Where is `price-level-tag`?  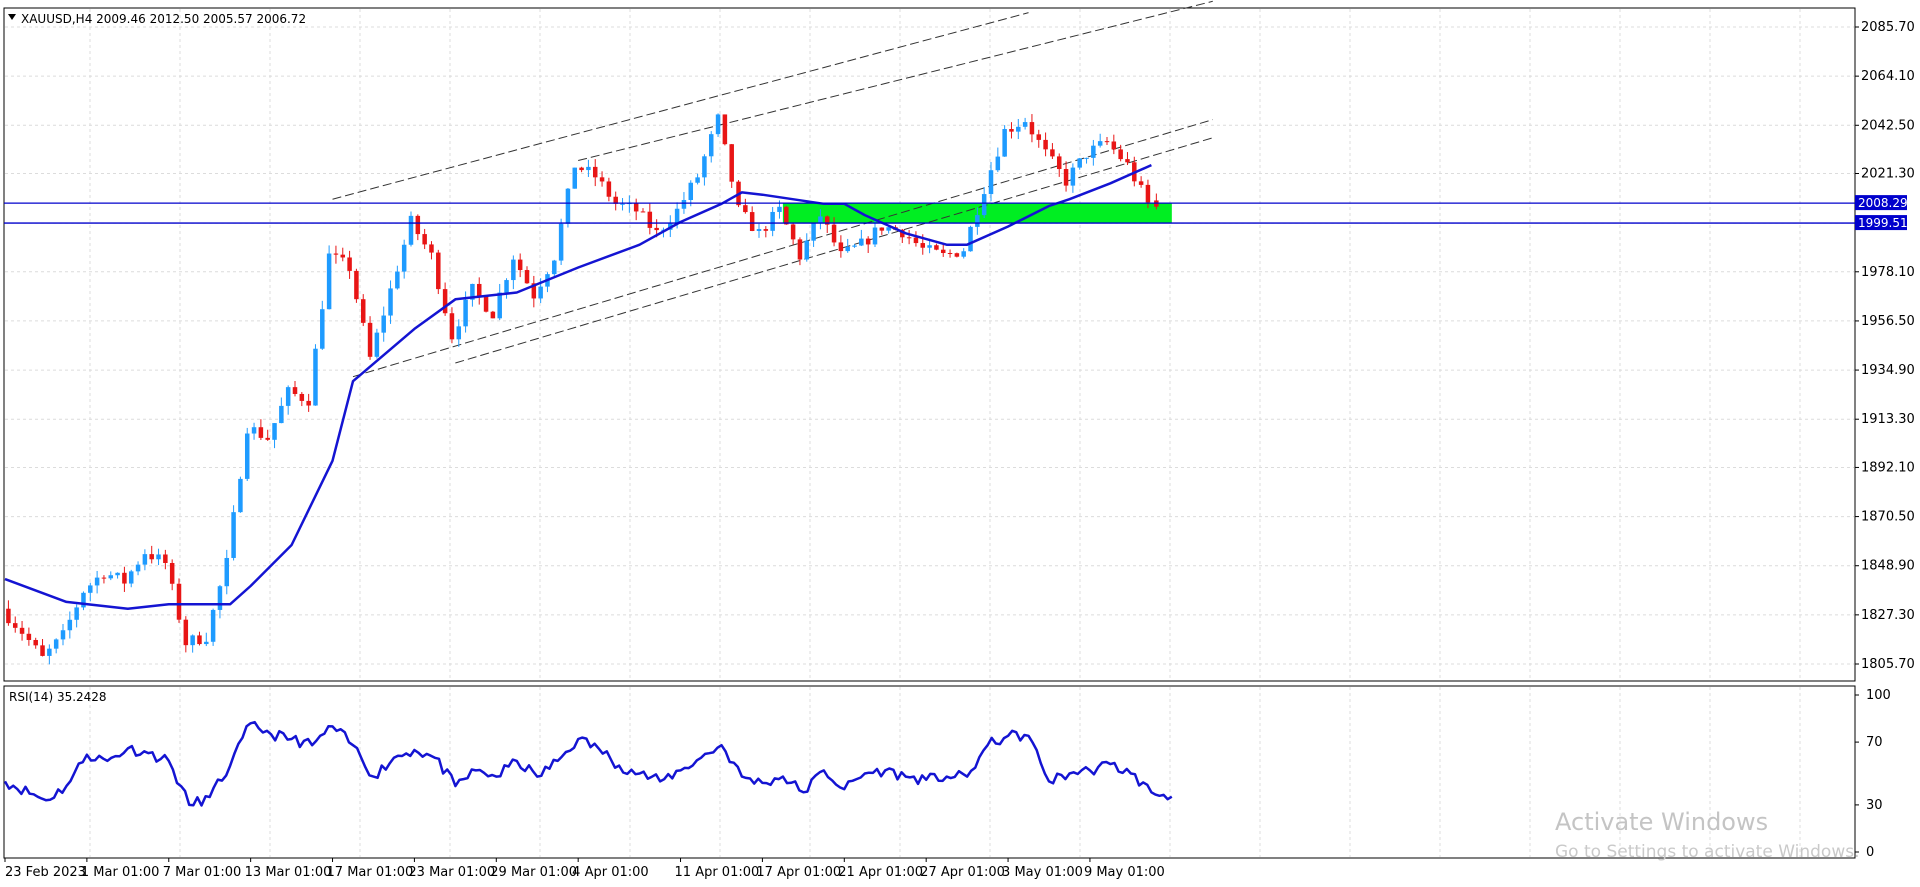
price-level-tag is located at coordinates (1881, 223).